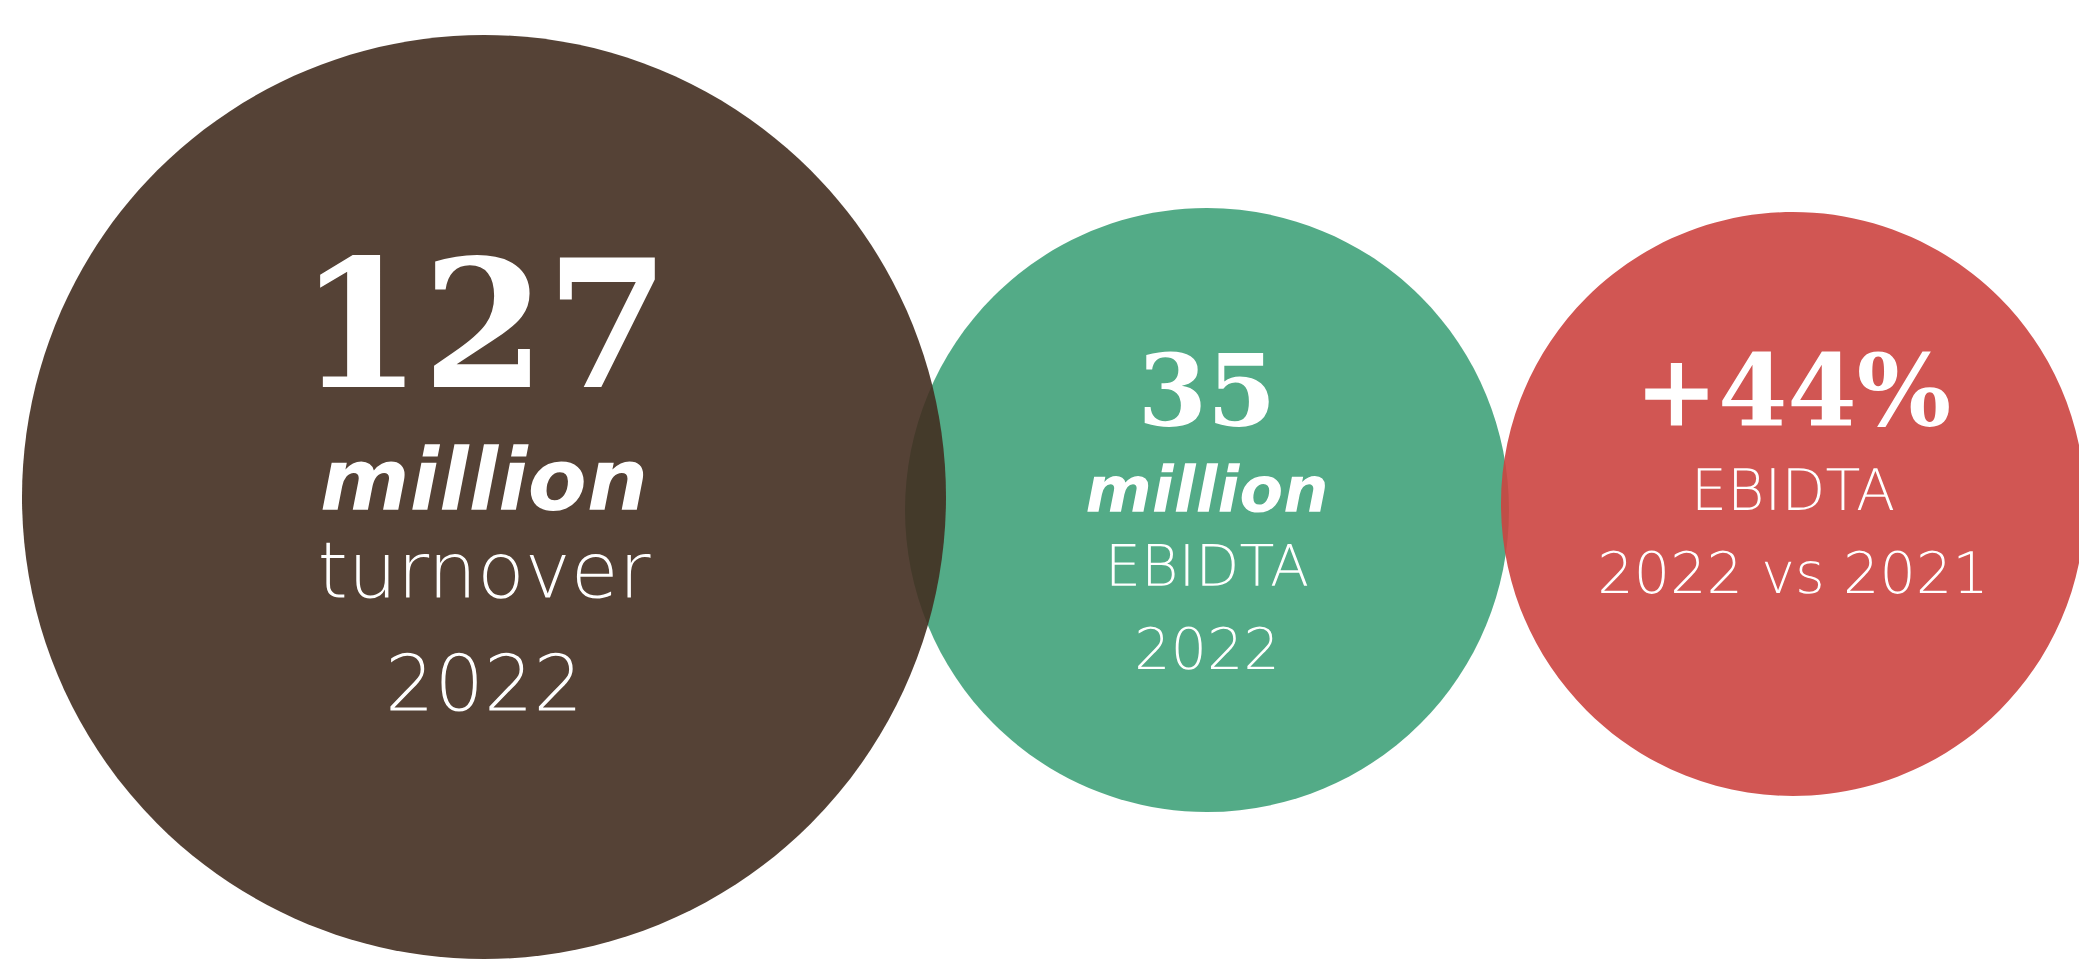  I want to click on data-label: 35, so click(1206, 389).